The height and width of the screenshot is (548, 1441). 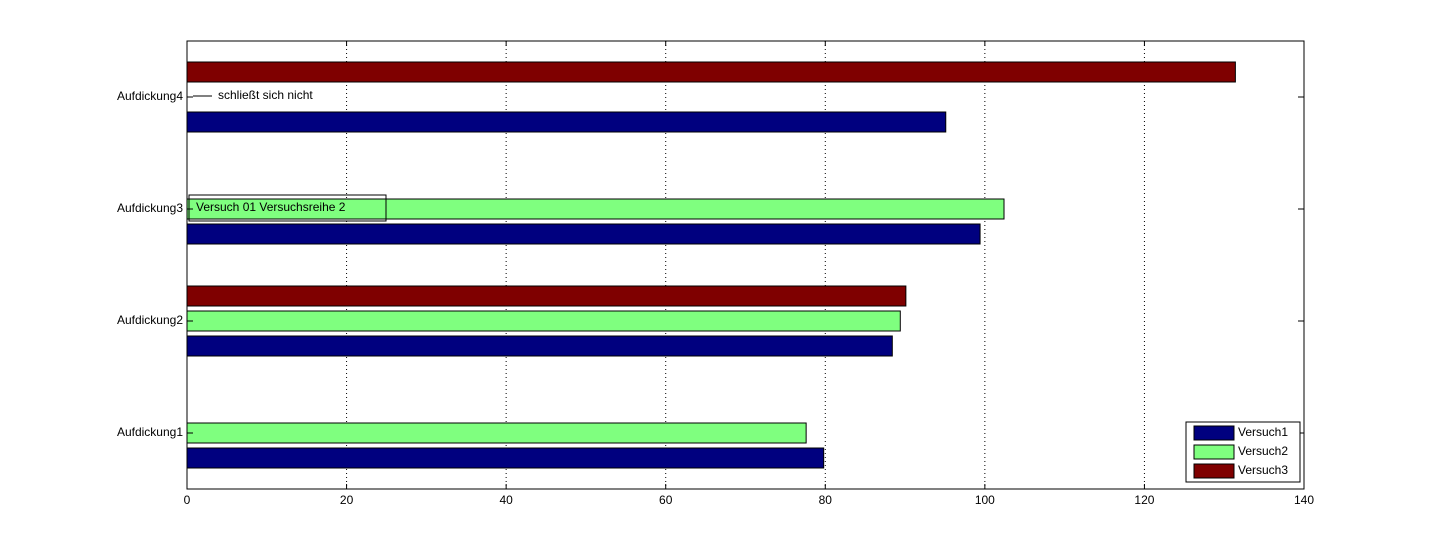 What do you see at coordinates (347, 500) in the screenshot?
I see `x-tick-label: 20` at bounding box center [347, 500].